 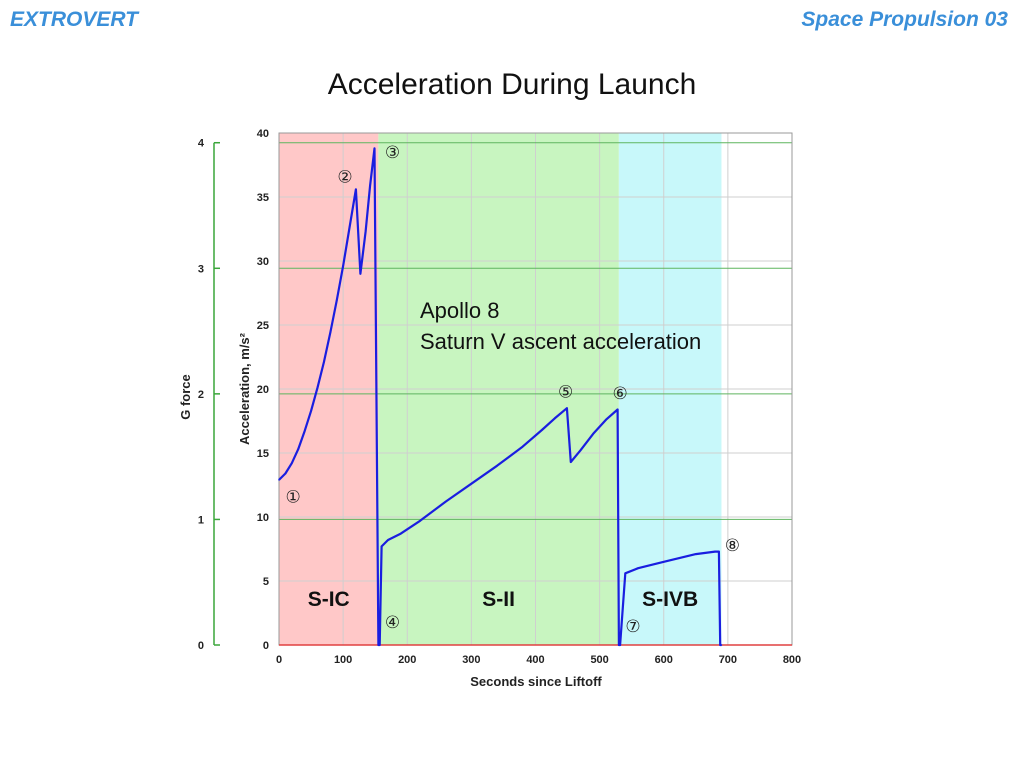 What do you see at coordinates (209, 395) in the screenshot?
I see `g-force-axis: 0 1 2 3 4` at bounding box center [209, 395].